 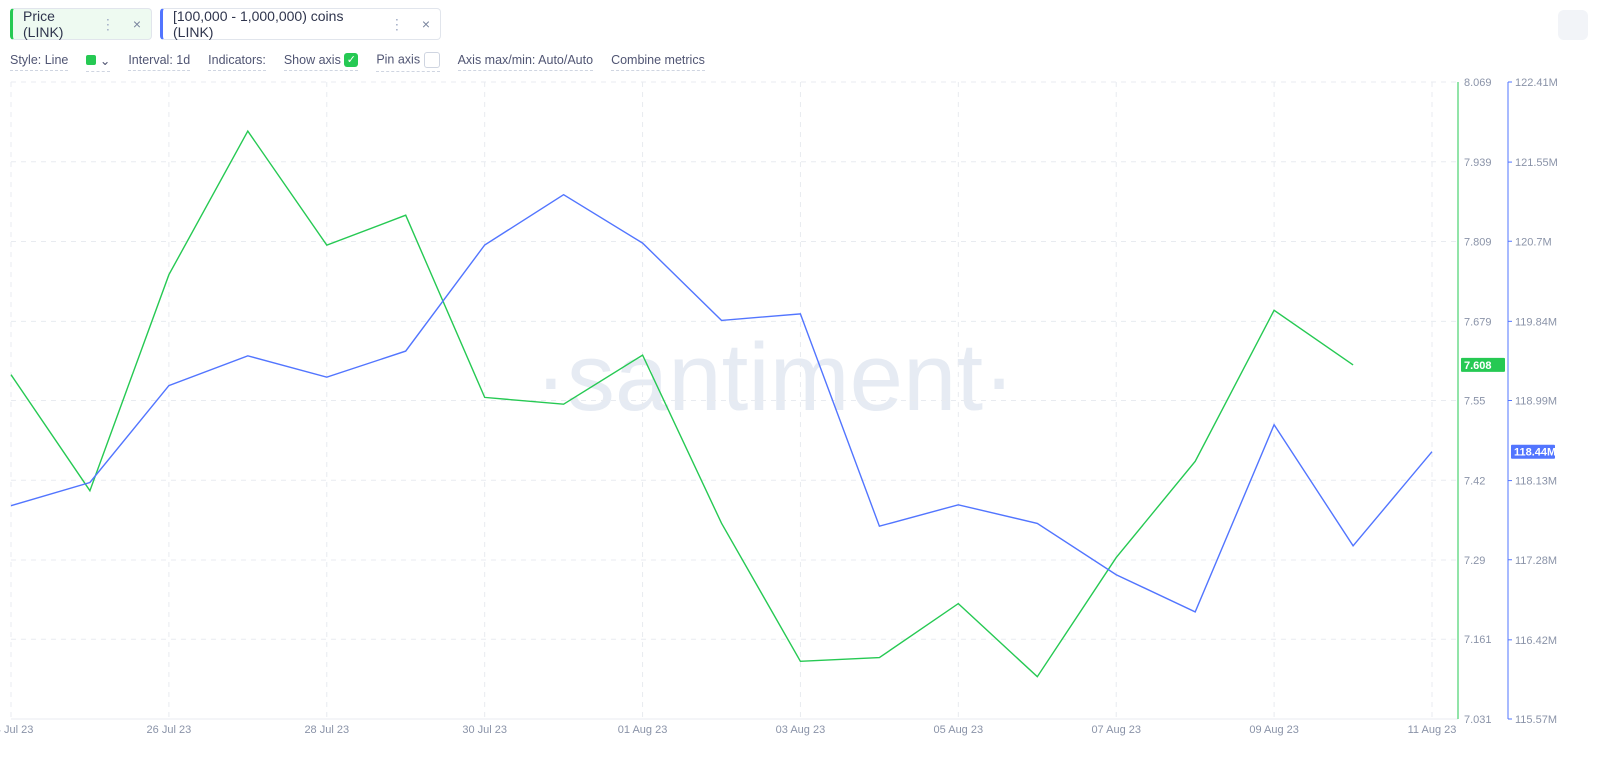 What do you see at coordinates (1536, 402) in the screenshot?
I see `y2-tick-label: 118.99M` at bounding box center [1536, 402].